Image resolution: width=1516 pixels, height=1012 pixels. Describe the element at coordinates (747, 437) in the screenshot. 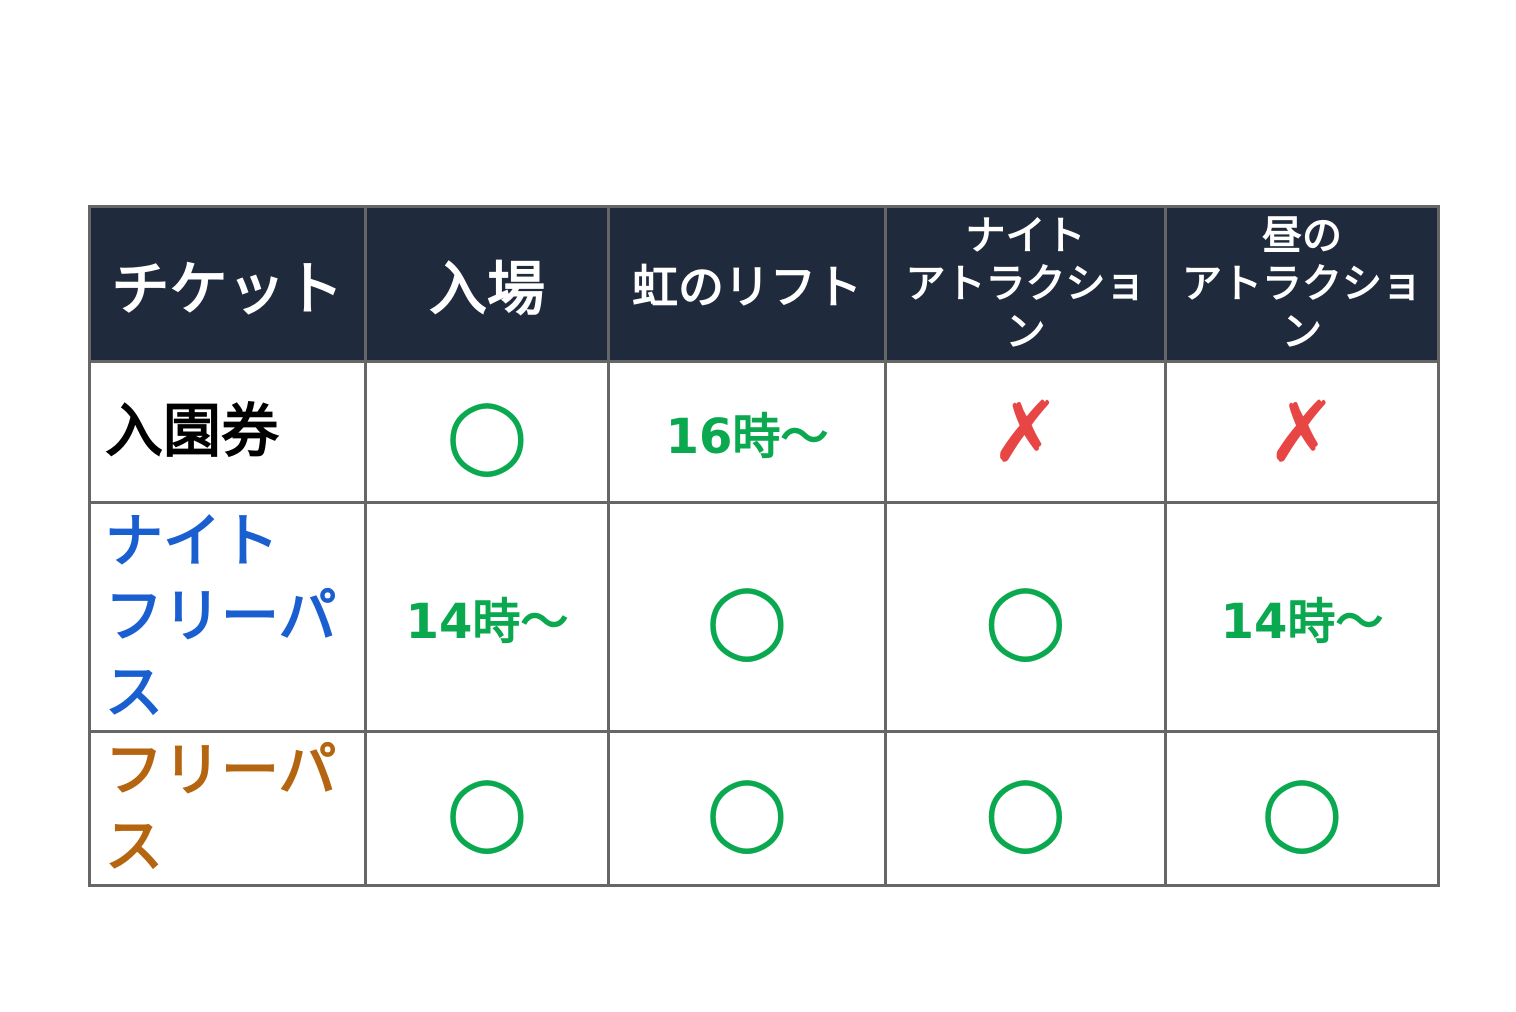

I see `time-text: 16時〜` at that location.